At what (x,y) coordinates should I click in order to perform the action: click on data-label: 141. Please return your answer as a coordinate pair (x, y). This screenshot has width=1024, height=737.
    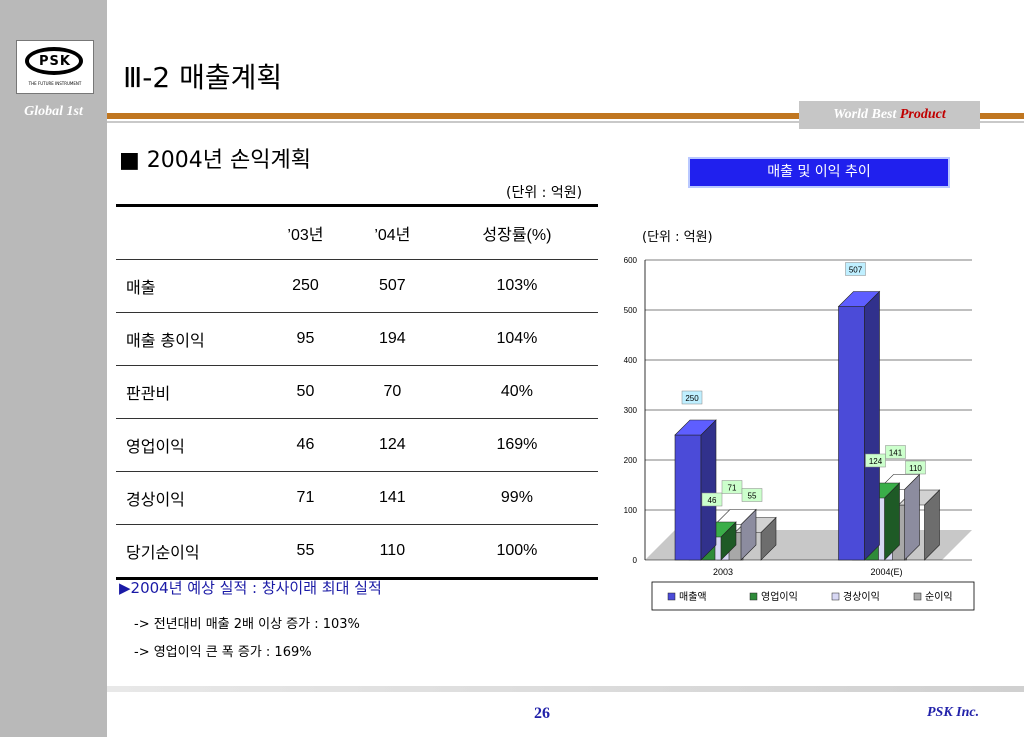
    Looking at the image, I should click on (896, 453).